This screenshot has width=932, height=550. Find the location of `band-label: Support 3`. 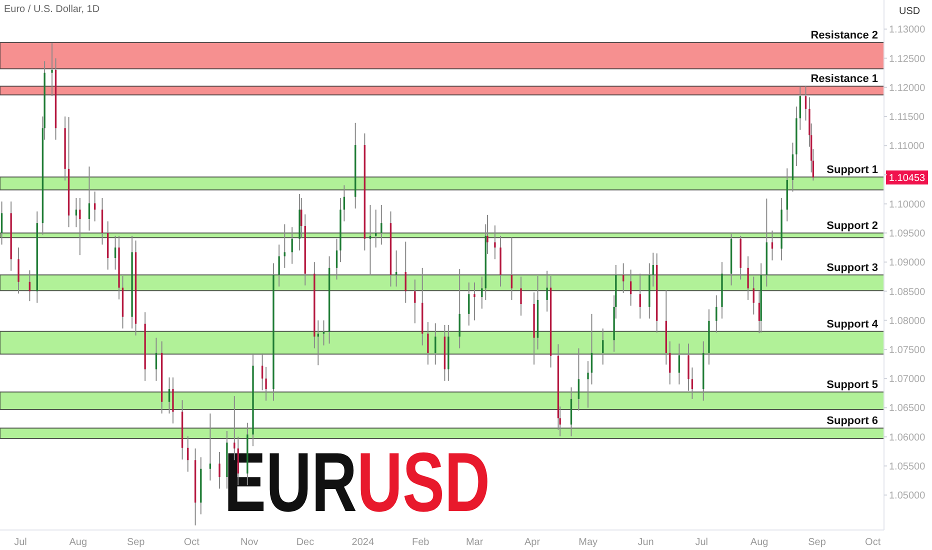

band-label: Support 3 is located at coordinates (852, 268).